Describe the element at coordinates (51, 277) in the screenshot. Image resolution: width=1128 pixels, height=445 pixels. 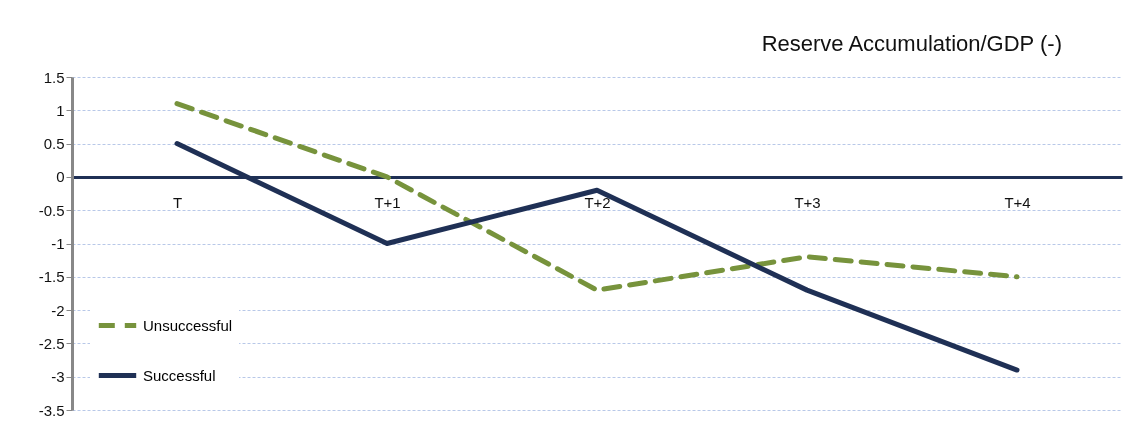
I see `y-tick-label: -1.5` at that location.